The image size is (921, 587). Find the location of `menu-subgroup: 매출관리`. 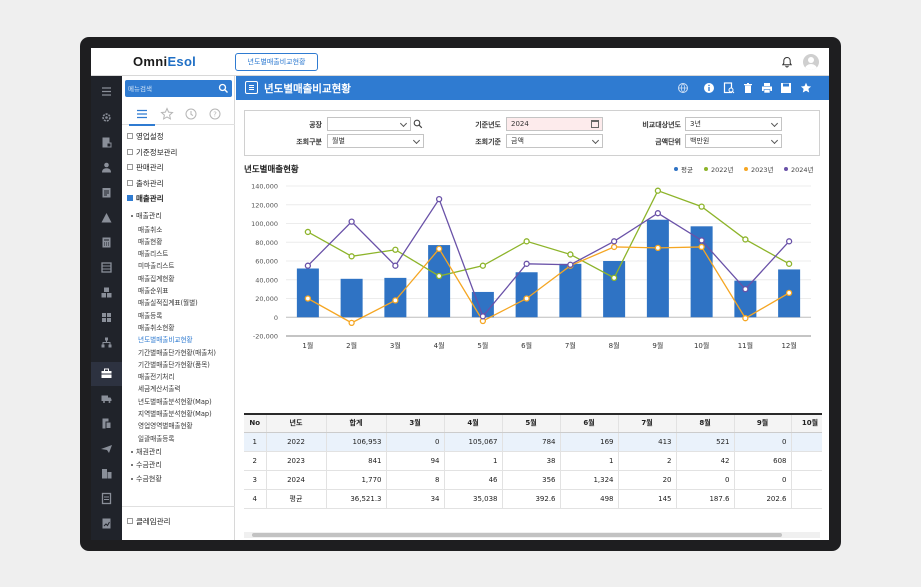

menu-subgroup: 매출관리 is located at coordinates (146, 216).